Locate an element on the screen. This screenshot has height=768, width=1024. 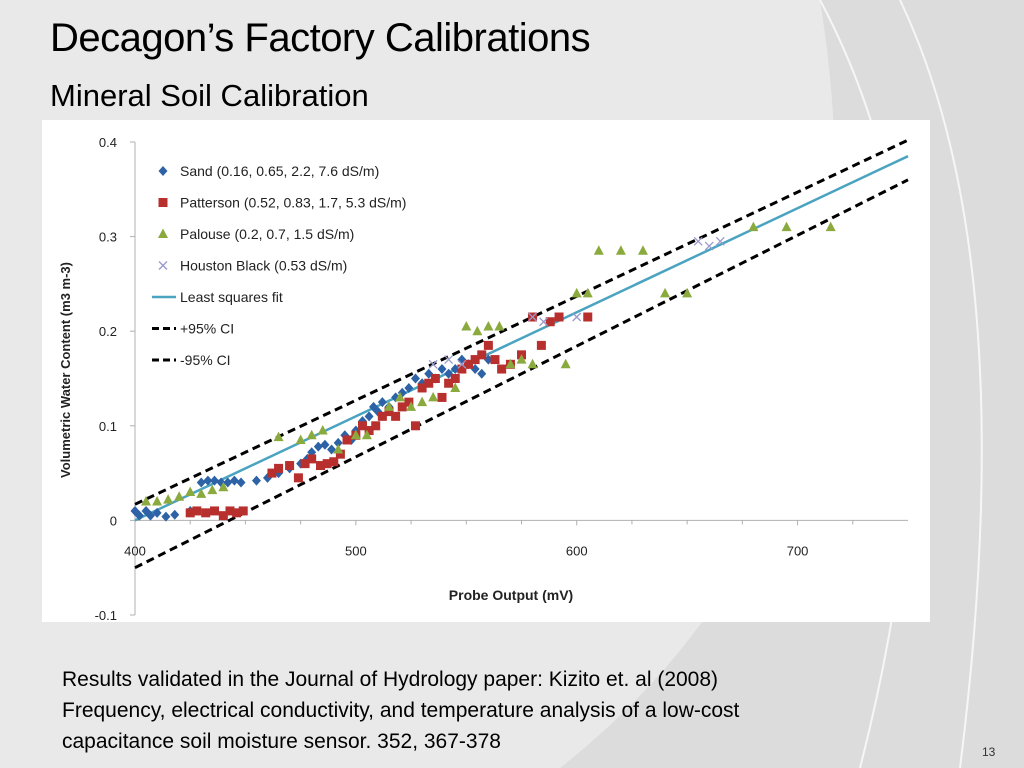
legend-entry-label: Patterson (0.52, 0.83, 1.7, 5.3 dS/m) is located at coordinates (293, 203).